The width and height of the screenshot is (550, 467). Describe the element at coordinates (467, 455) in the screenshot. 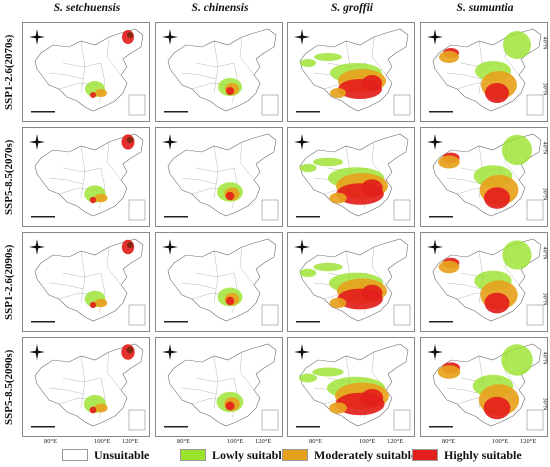

I see `legend-highly-suitable: Highly suitable` at that location.